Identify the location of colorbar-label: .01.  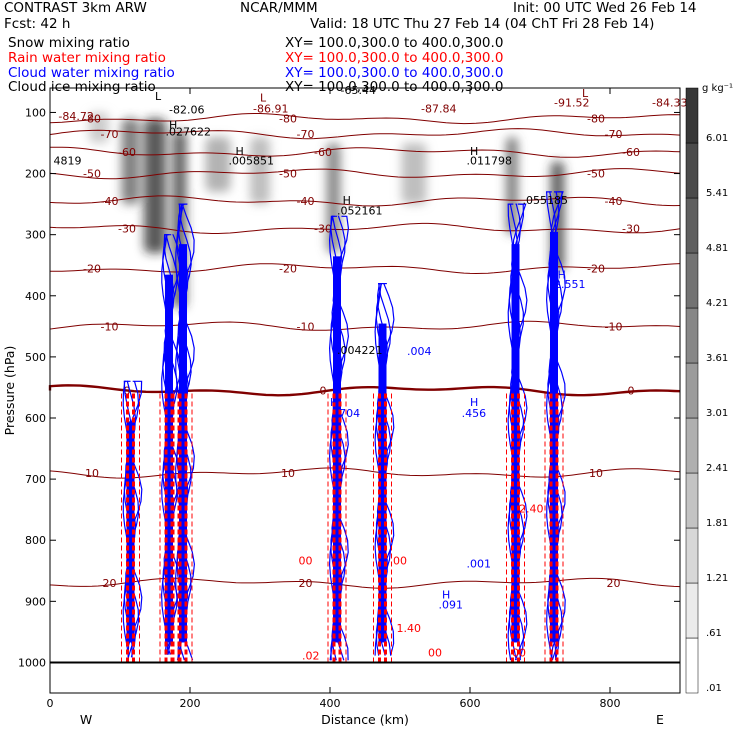
(714, 688).